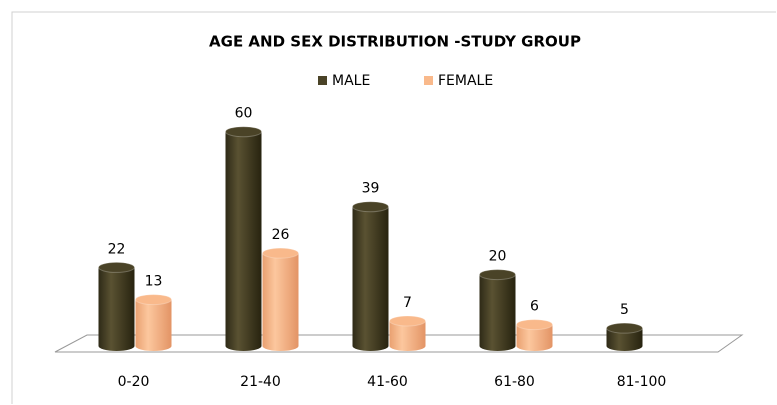 The width and height of the screenshot is (777, 405). I want to click on data-label: 39, so click(371, 189).